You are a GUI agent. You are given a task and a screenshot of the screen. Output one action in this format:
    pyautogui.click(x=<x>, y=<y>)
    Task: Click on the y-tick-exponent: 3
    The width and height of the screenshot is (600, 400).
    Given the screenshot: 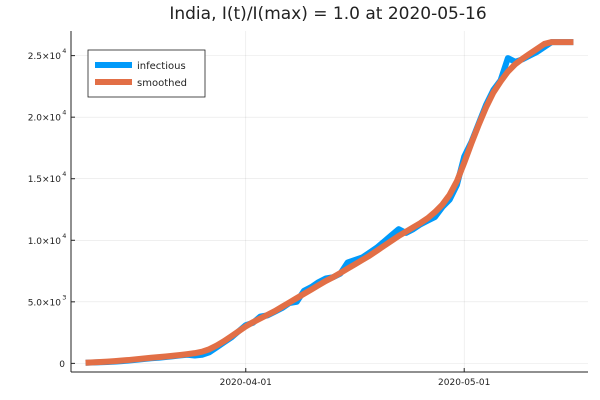 What is the action you would take?
    pyautogui.click(x=64, y=297)
    